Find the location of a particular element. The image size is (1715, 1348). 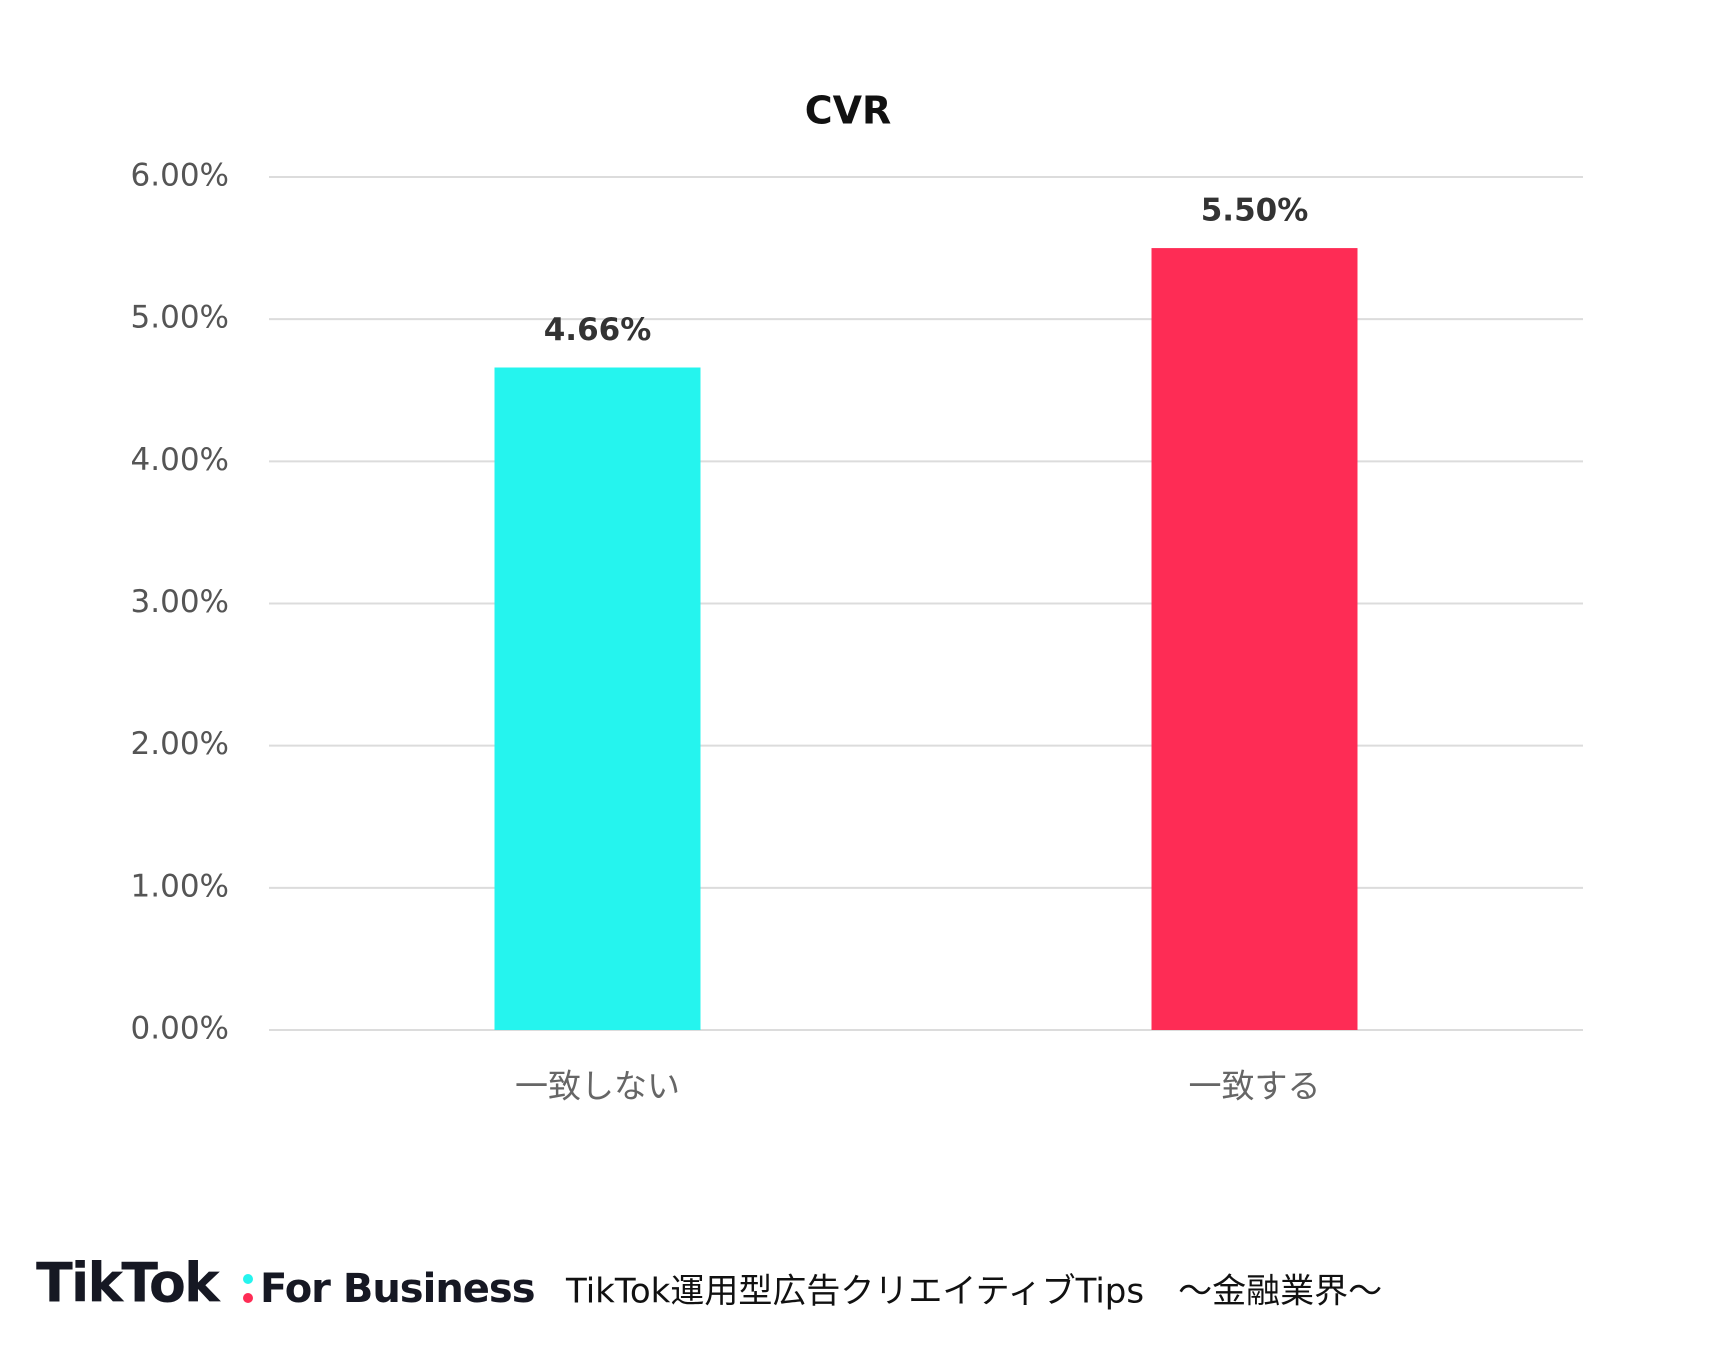

logo: TikTok is located at coordinates (128, 1283).